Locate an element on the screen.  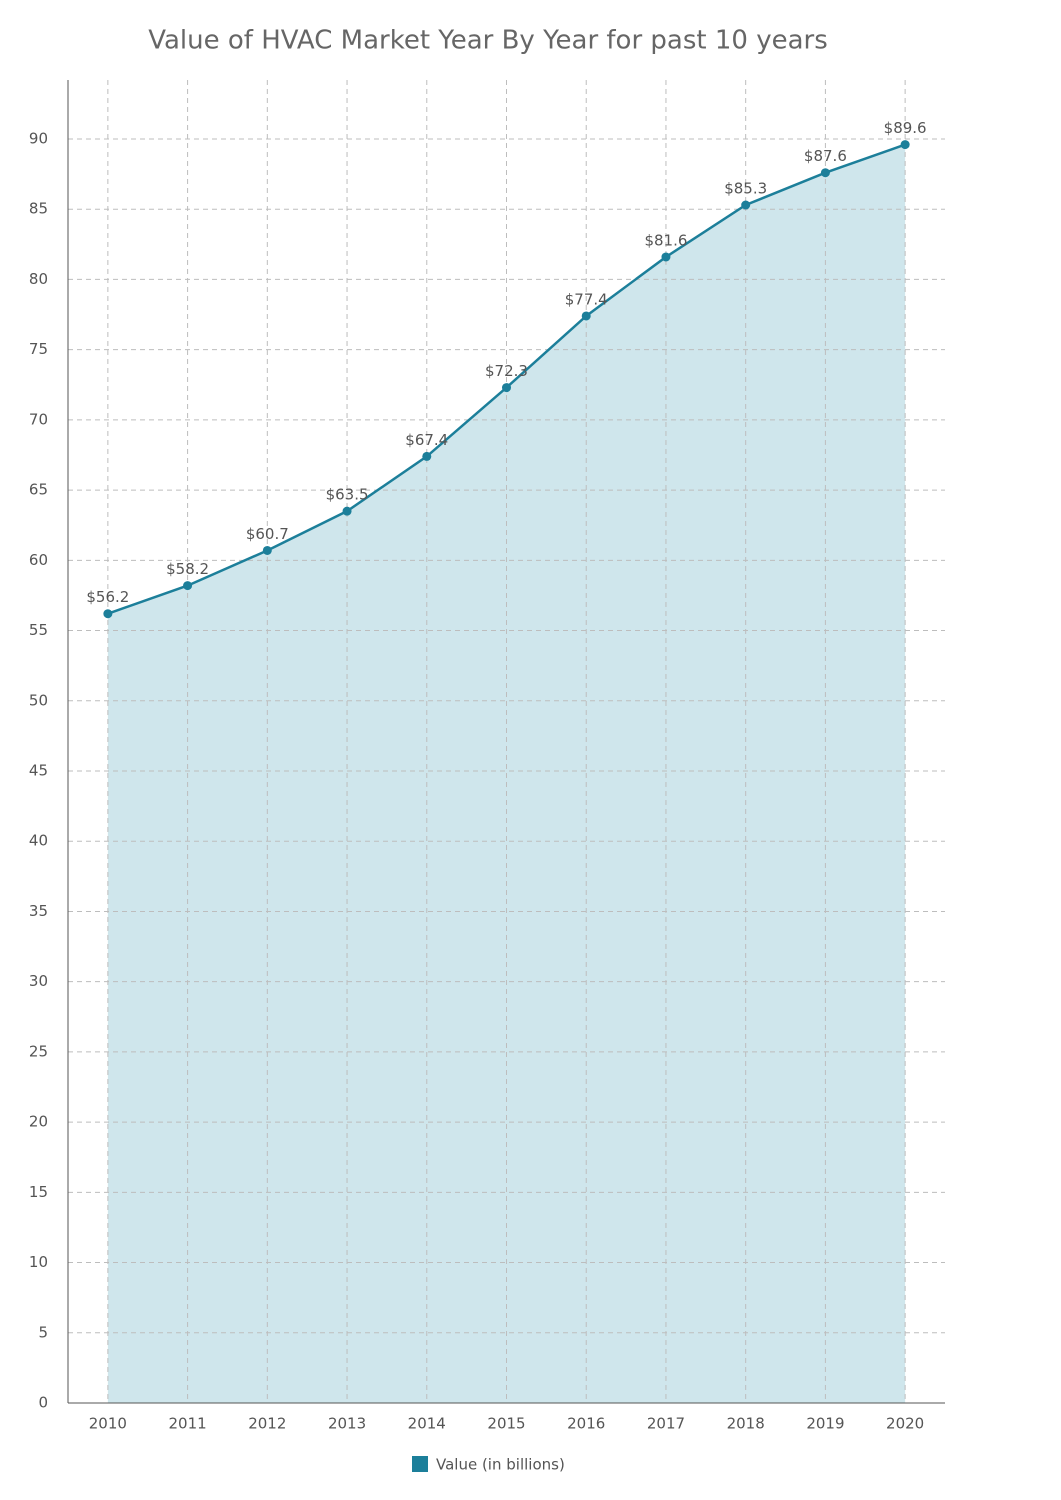
x-tick-label: 2012 is located at coordinates (267, 1424).